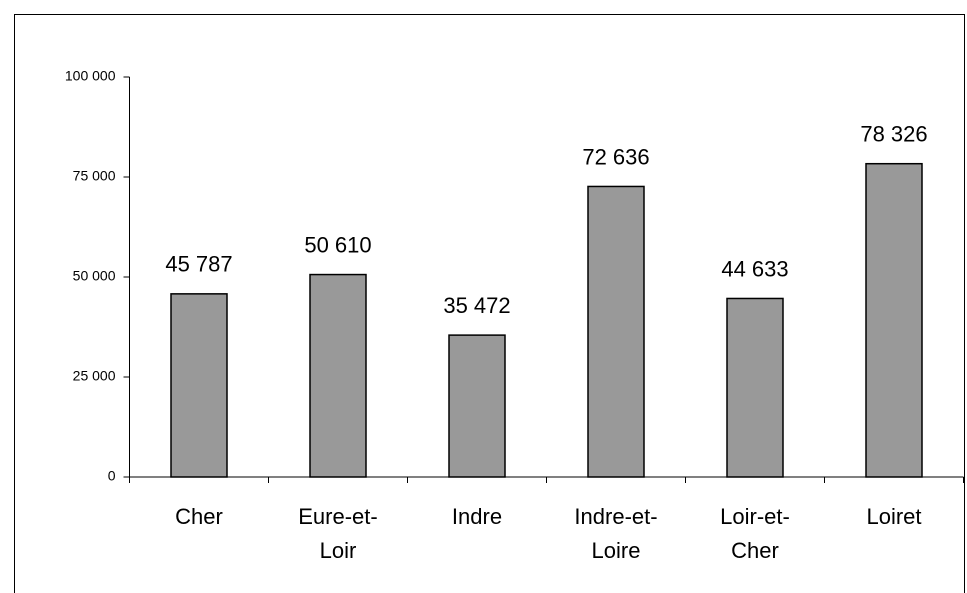 The height and width of the screenshot is (593, 967). I want to click on y-tick-label: 50 000, so click(94, 276).